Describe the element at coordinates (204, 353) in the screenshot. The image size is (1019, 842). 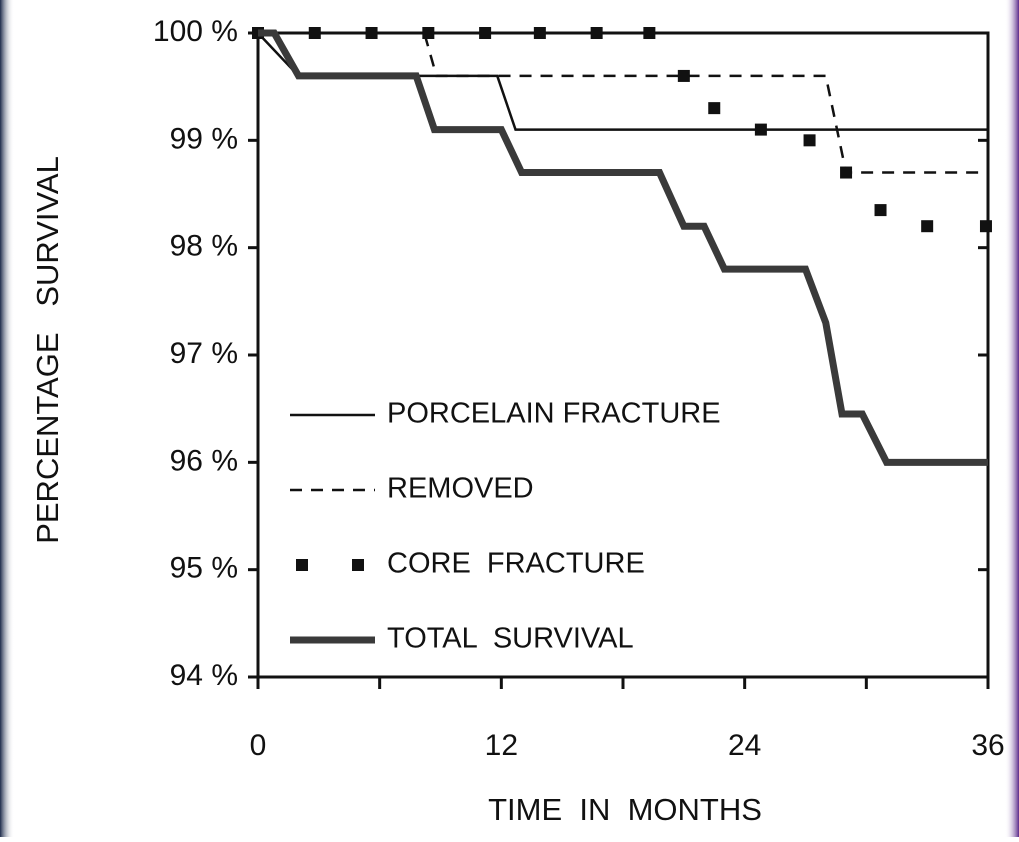
I see `y-tick-label: 97 %` at that location.